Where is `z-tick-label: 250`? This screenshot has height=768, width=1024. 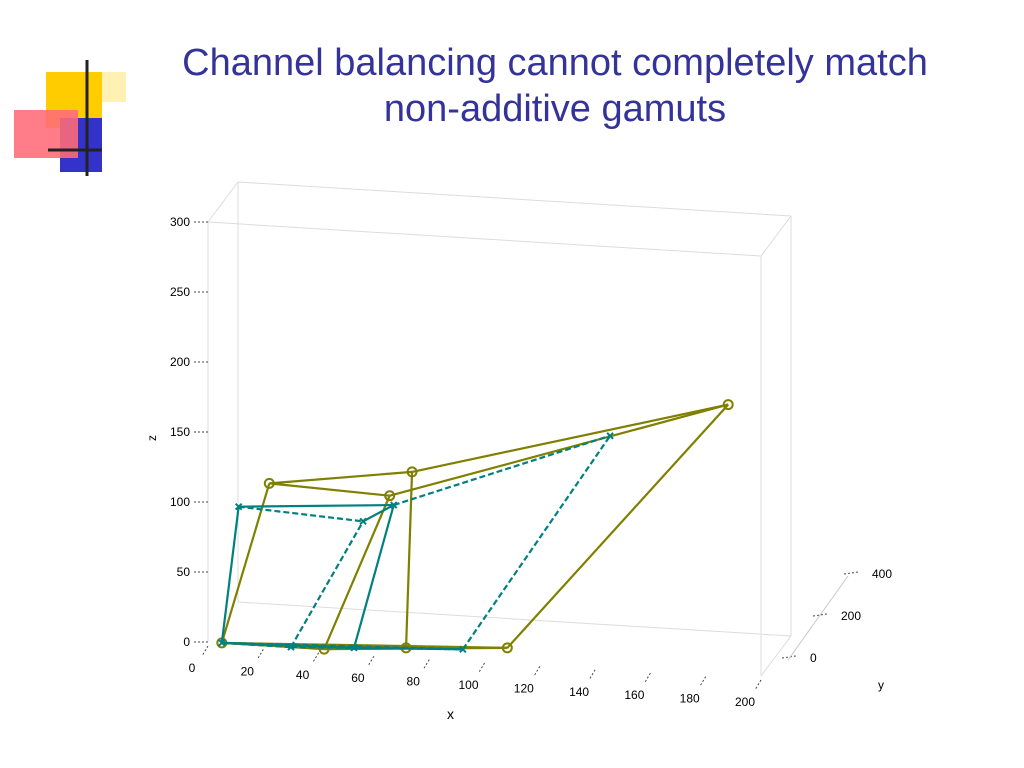
z-tick-label: 250 is located at coordinates (180, 292).